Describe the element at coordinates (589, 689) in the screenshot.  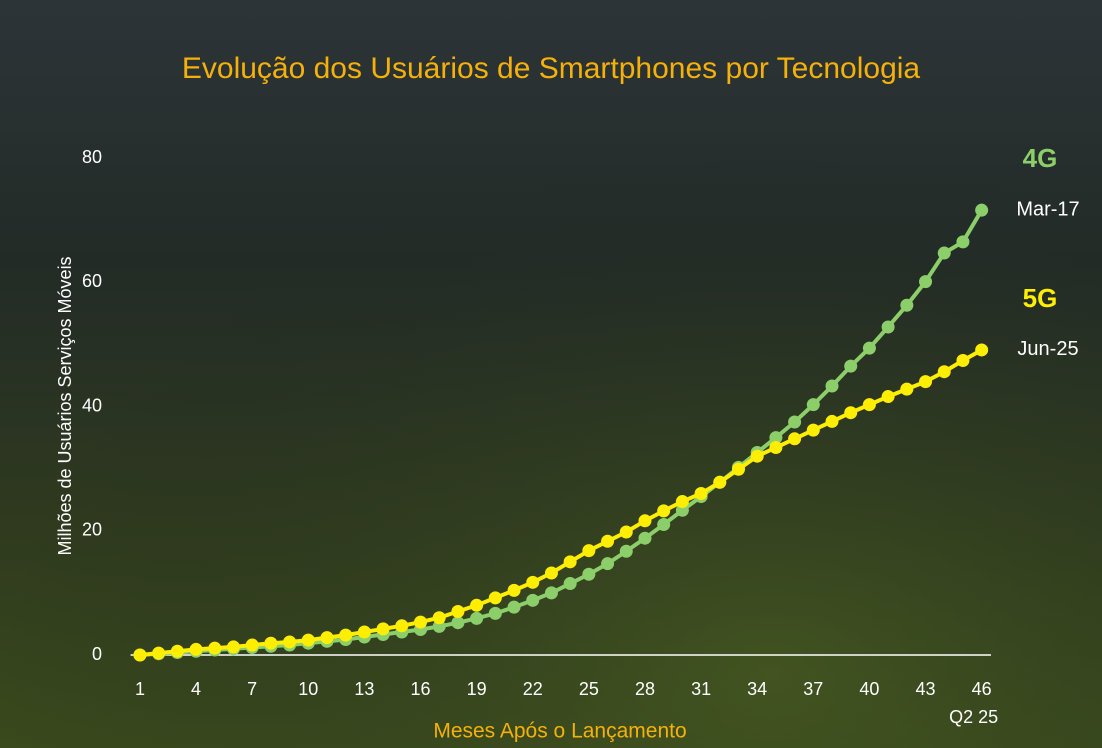
I see `x-tick-label: 25` at that location.